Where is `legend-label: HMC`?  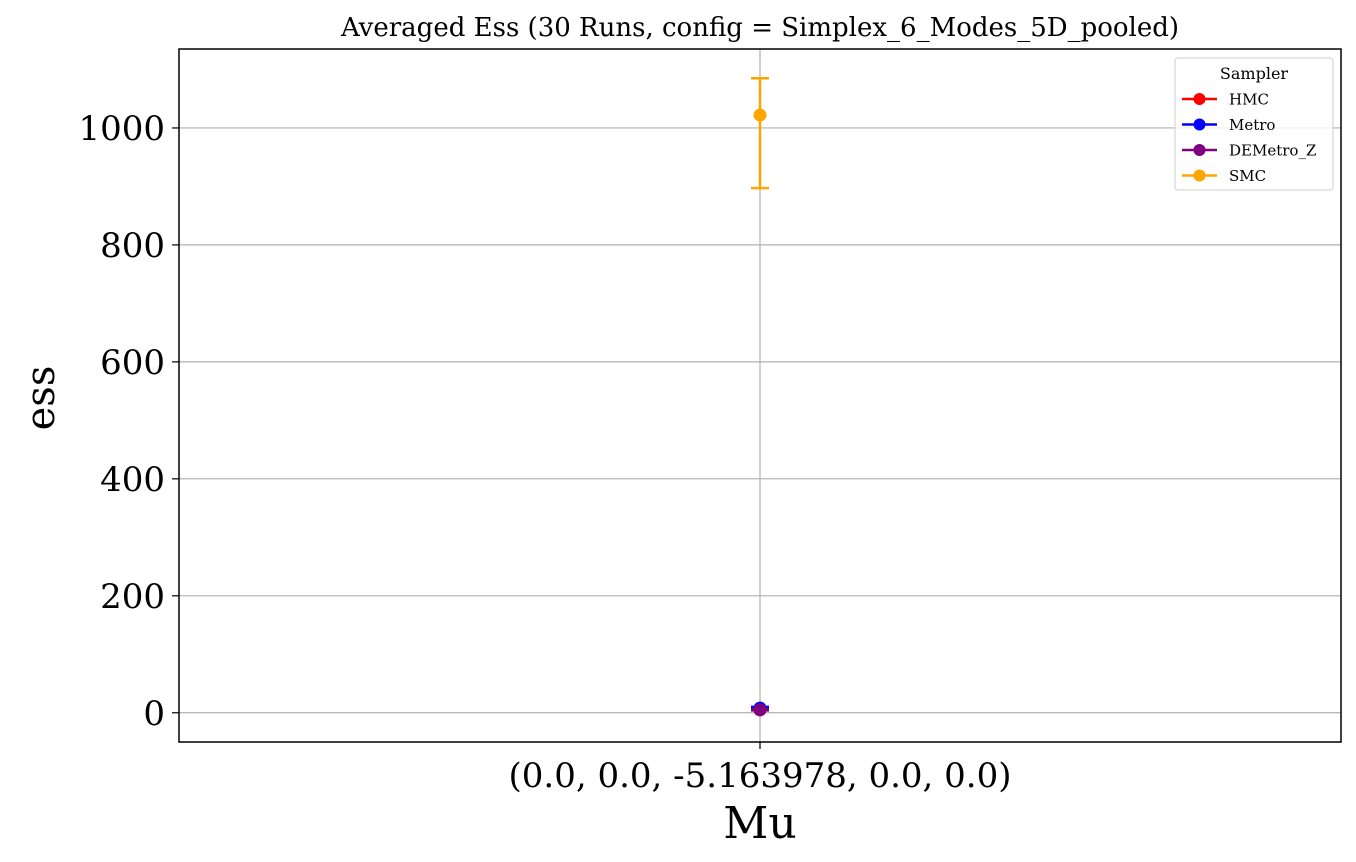
legend-label: HMC is located at coordinates (1249, 100).